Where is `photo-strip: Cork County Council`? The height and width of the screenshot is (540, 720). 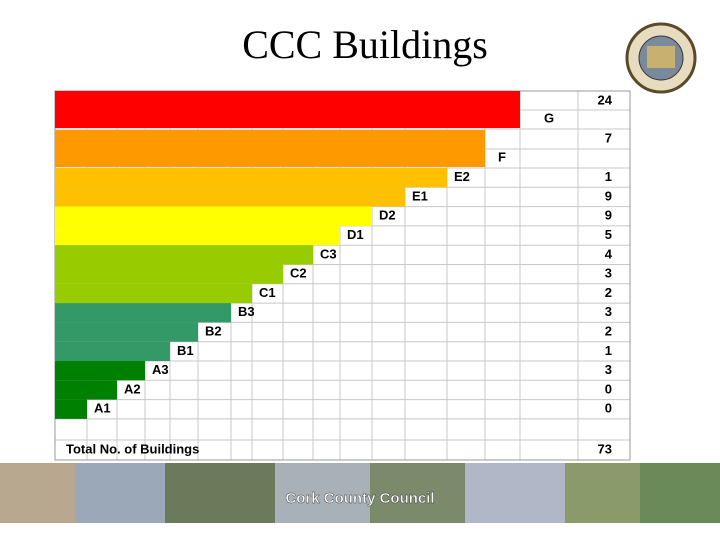
photo-strip: Cork County Council is located at coordinates (360, 493).